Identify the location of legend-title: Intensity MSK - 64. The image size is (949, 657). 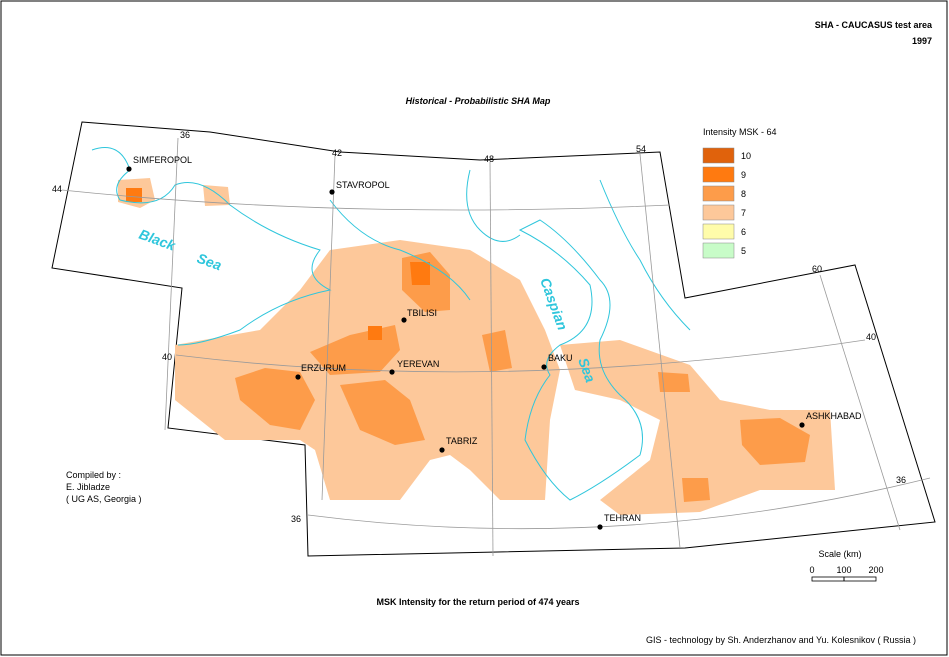
(740, 132).